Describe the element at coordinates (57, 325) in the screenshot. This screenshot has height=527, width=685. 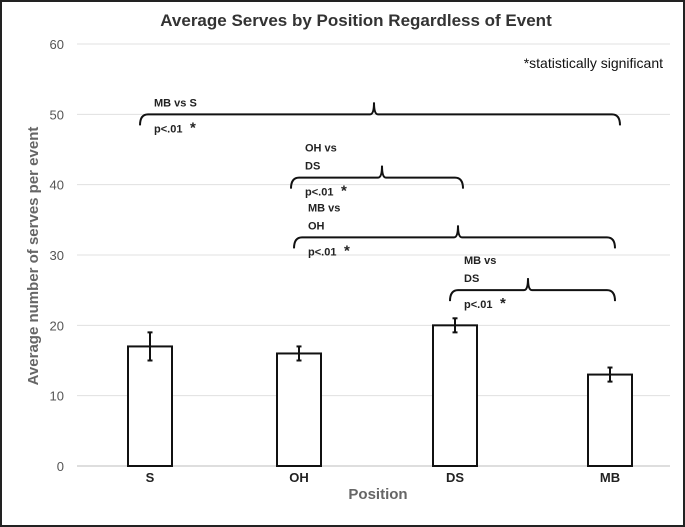
I see `y-tick-label: 20` at that location.